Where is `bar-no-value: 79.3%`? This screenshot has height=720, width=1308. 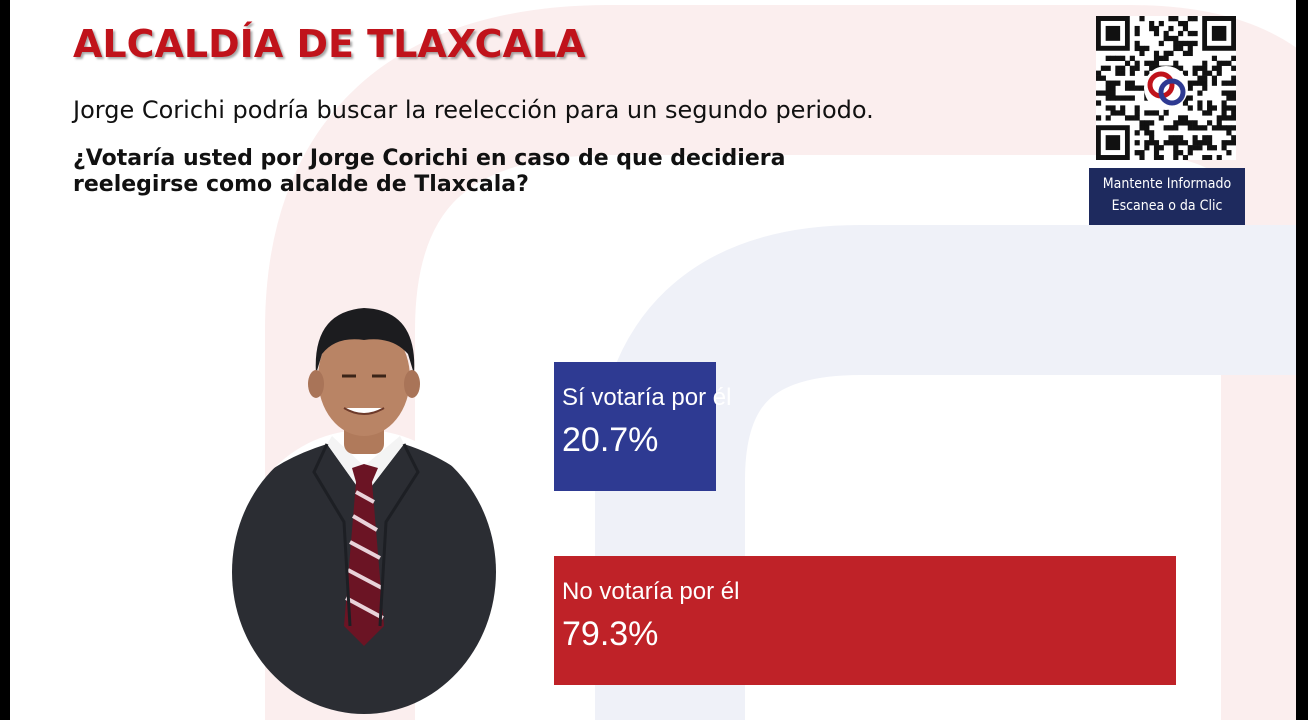
bar-no-value: 79.3% is located at coordinates (610, 634).